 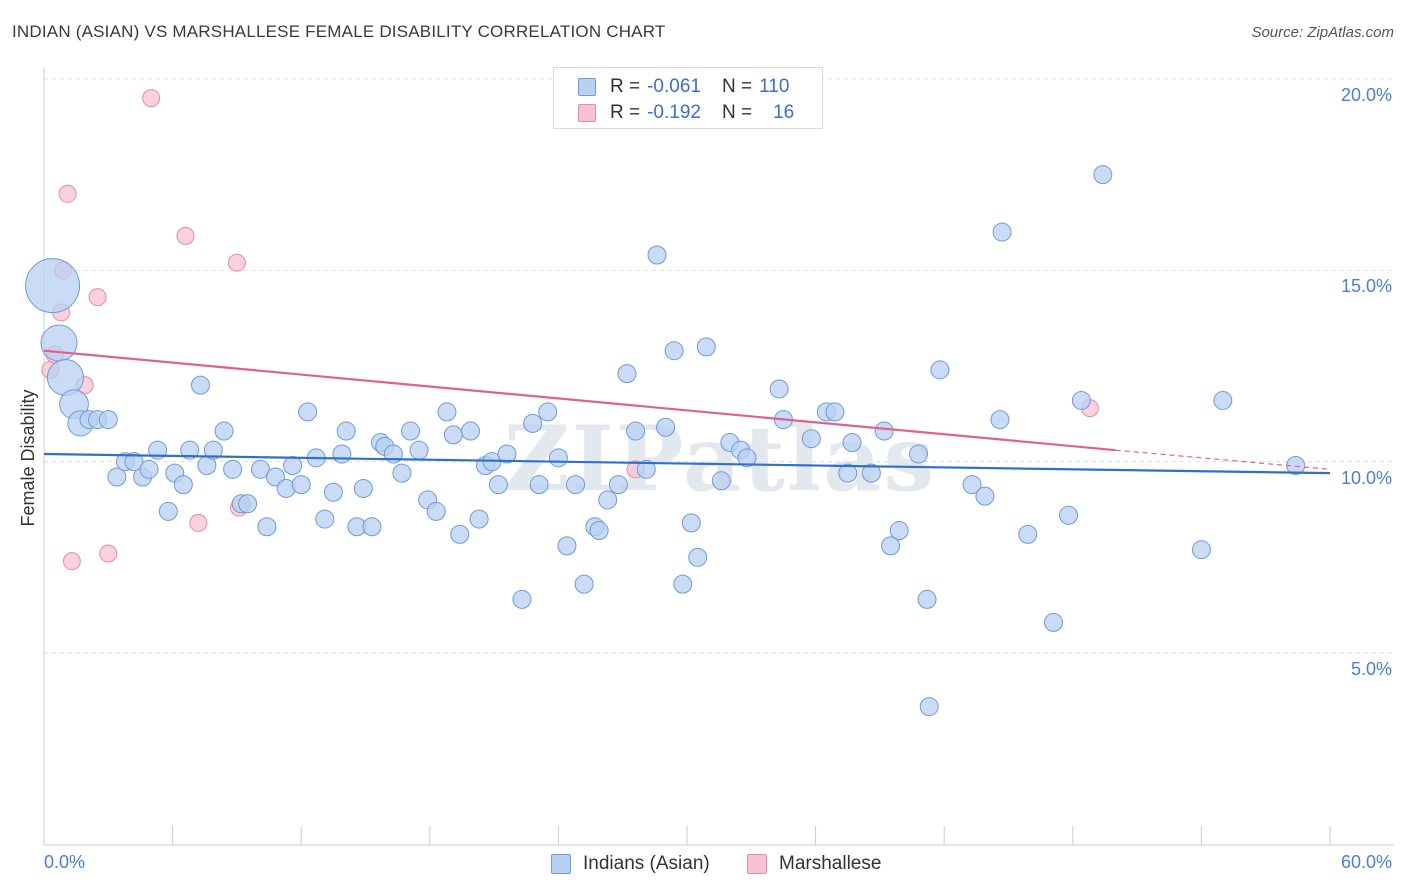 I want to click on trend-line-marshallese, so click(x=579, y=400).